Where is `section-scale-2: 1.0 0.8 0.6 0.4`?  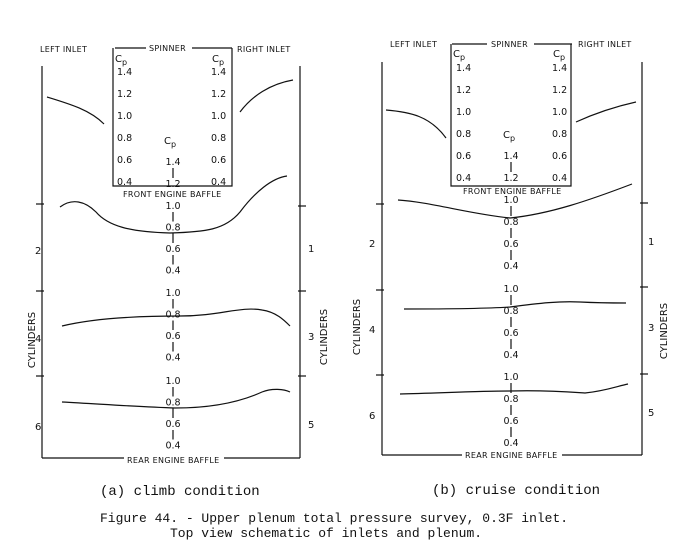 section-scale-2: 1.0 0.8 0.6 0.4 is located at coordinates (510, 322).